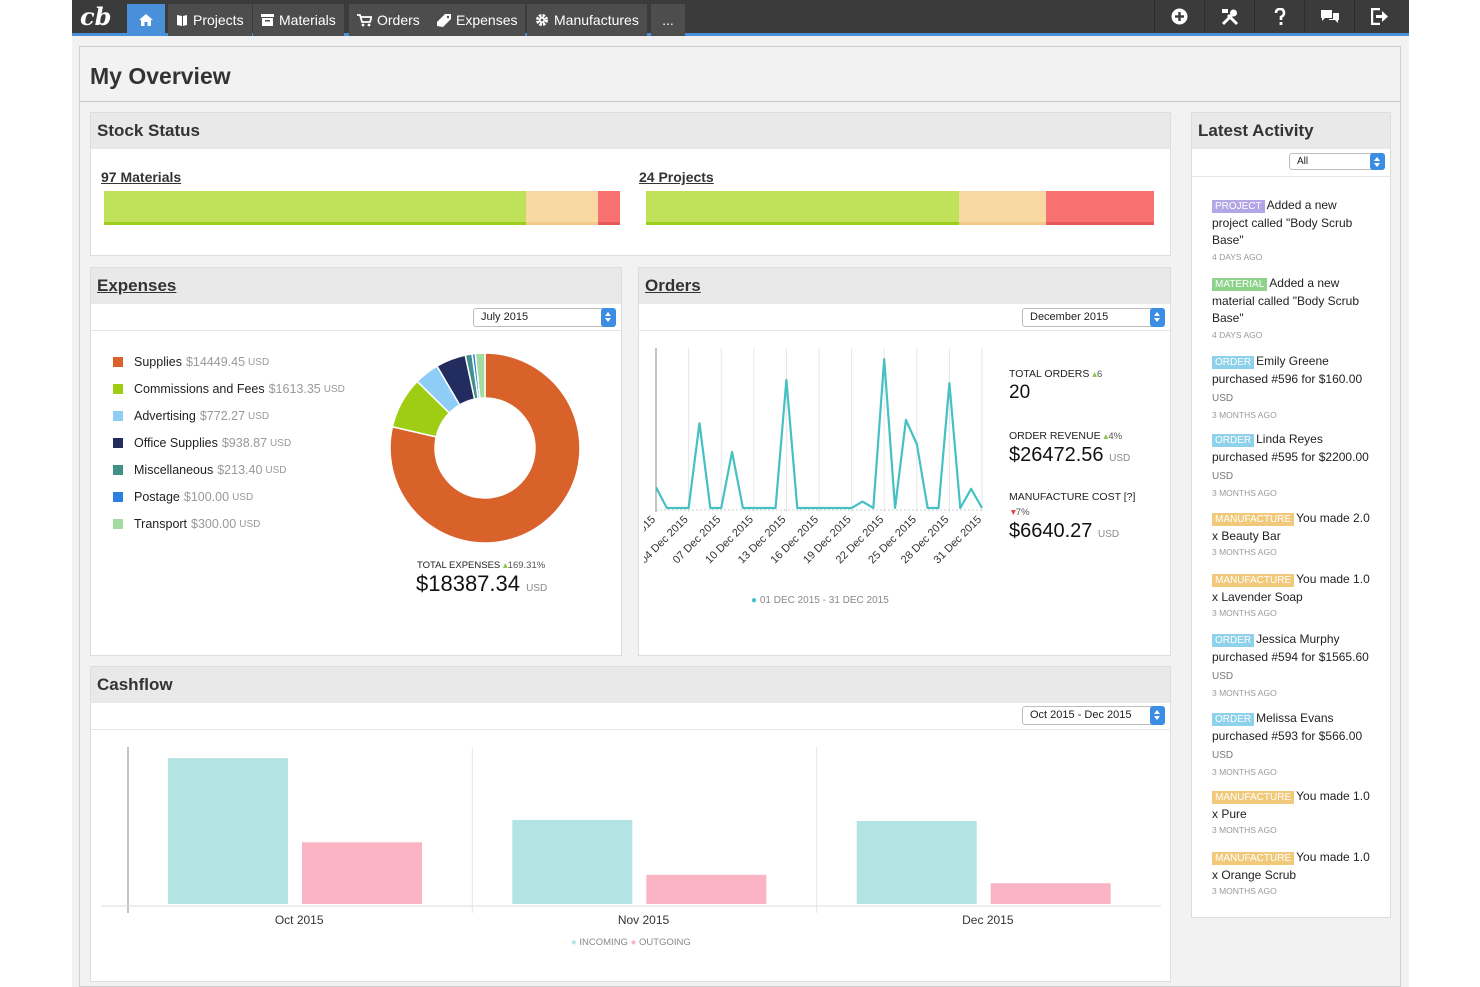  I want to click on expense-legend-item: Supplies $14449.45 USD, so click(191, 362).